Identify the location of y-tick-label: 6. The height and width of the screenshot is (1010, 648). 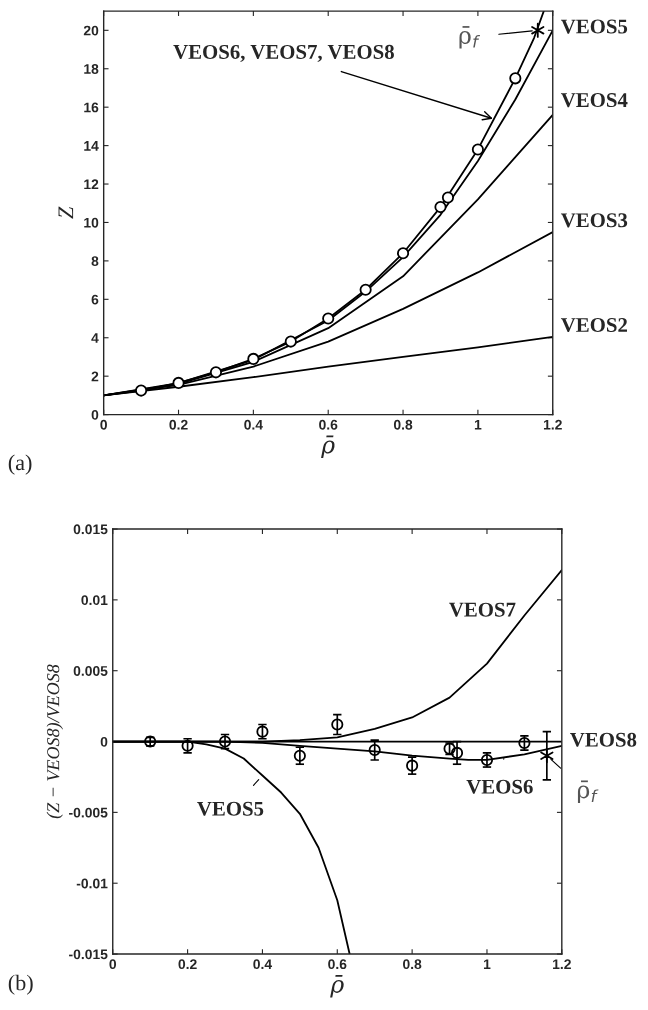
(95, 299).